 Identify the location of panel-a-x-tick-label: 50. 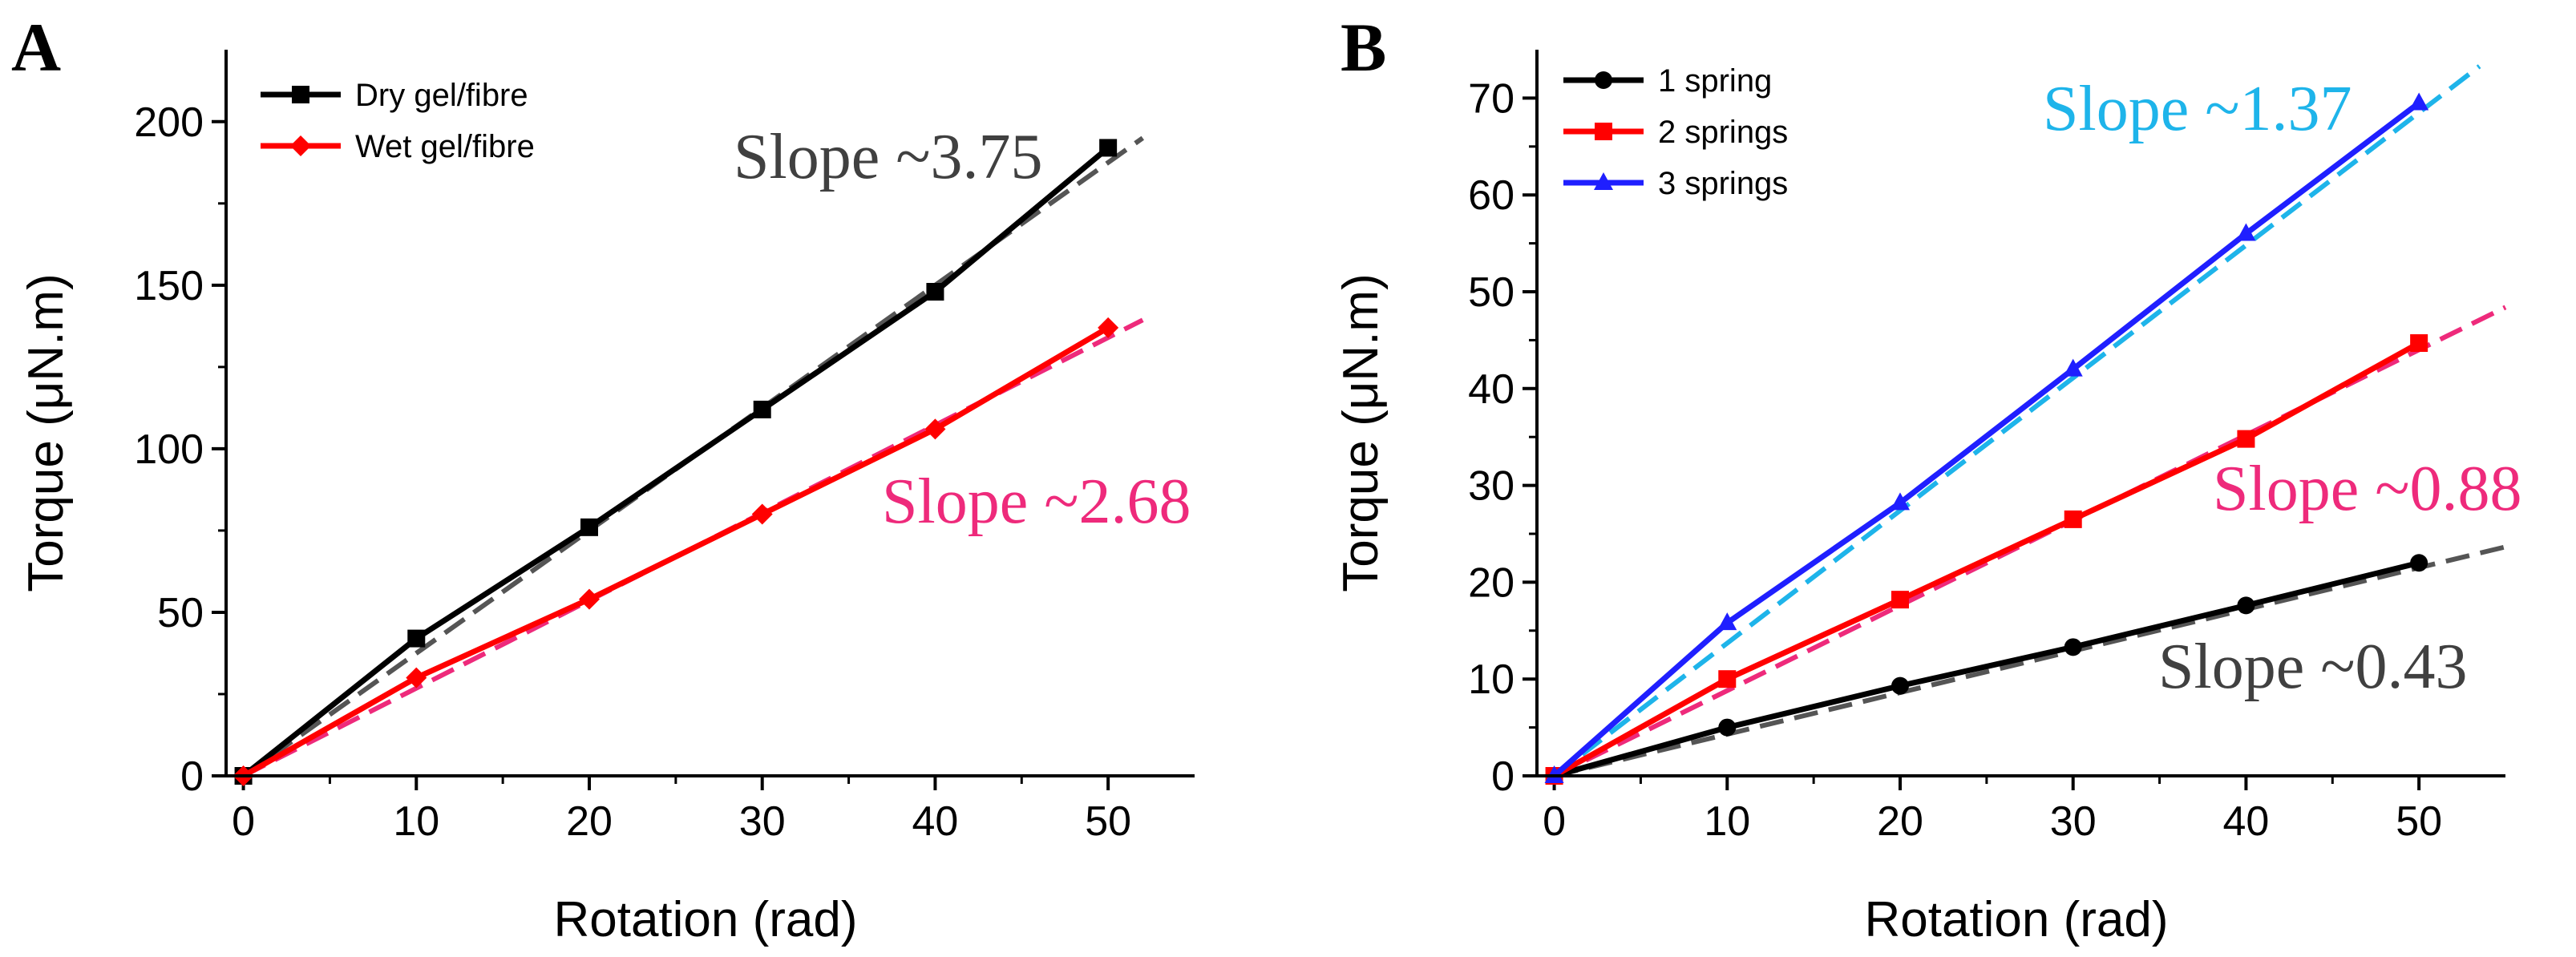
(1108, 821).